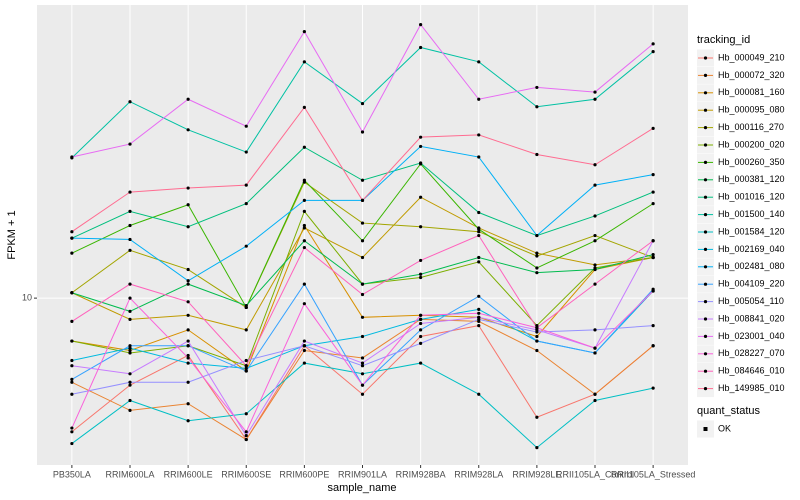 This screenshot has height=500, width=800. What do you see at coordinates (728, 411) in the screenshot?
I see `shape-legend-title: quant_status` at bounding box center [728, 411].